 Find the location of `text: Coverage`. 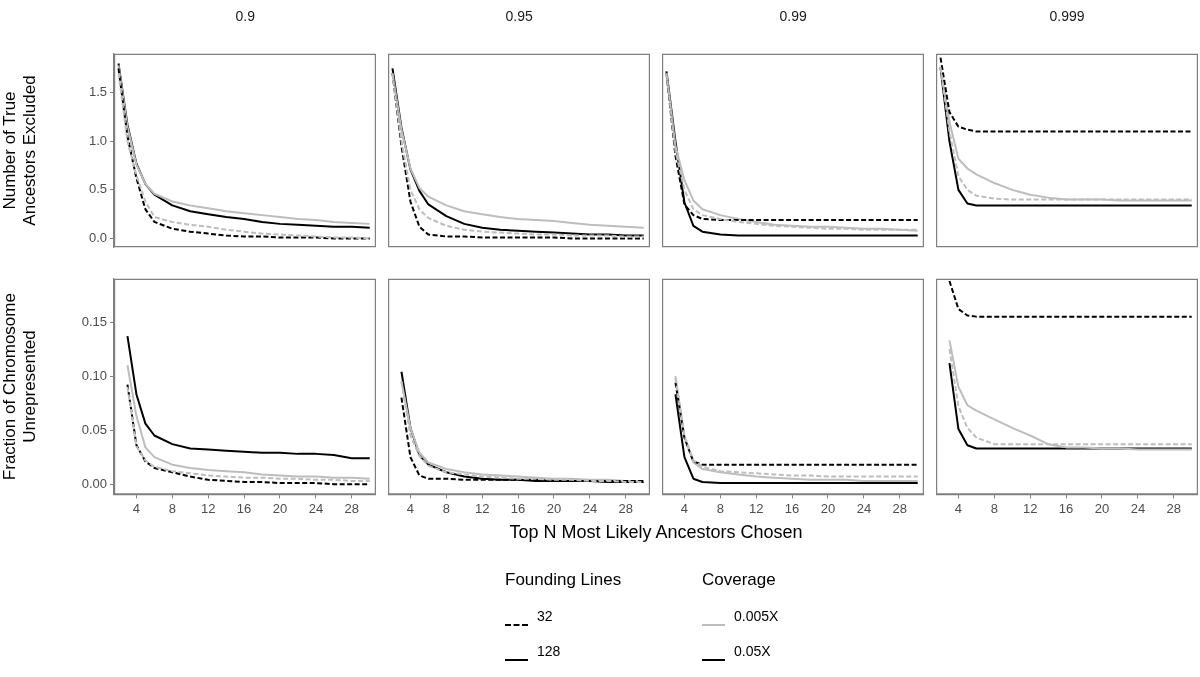

text: Coverage is located at coordinates (739, 579).